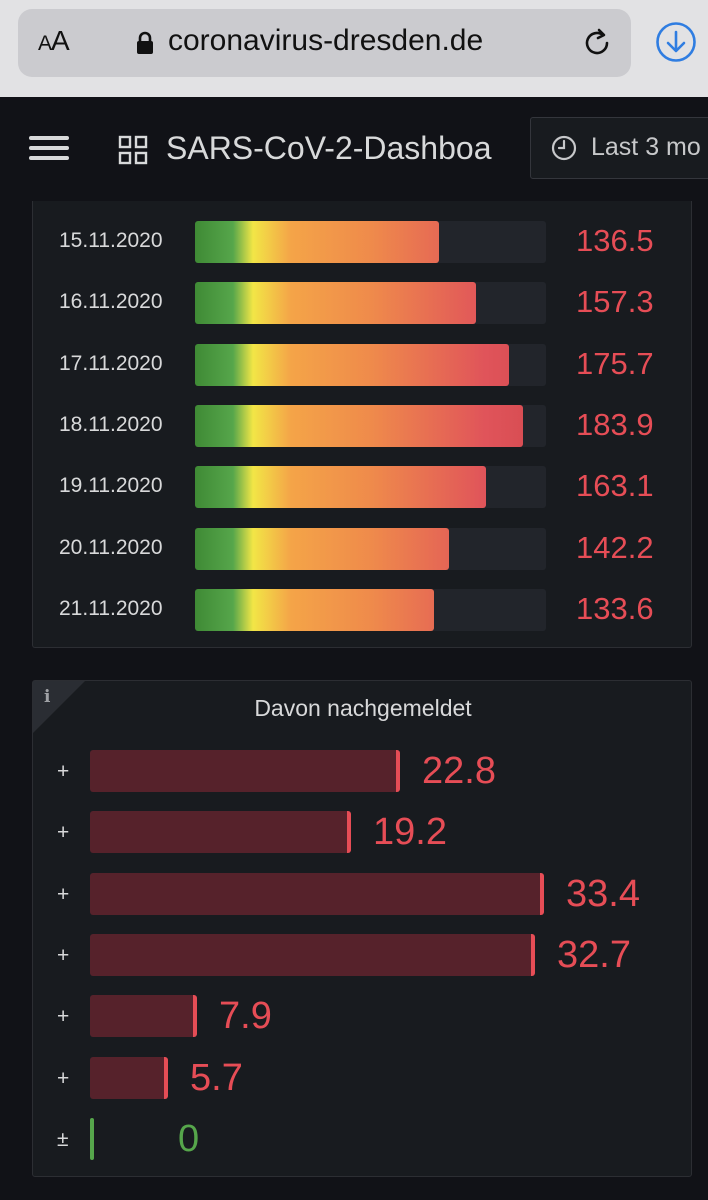 The height and width of the screenshot is (1200, 708). What do you see at coordinates (111, 240) in the screenshot?
I see `row-date: 15.11.2020` at bounding box center [111, 240].